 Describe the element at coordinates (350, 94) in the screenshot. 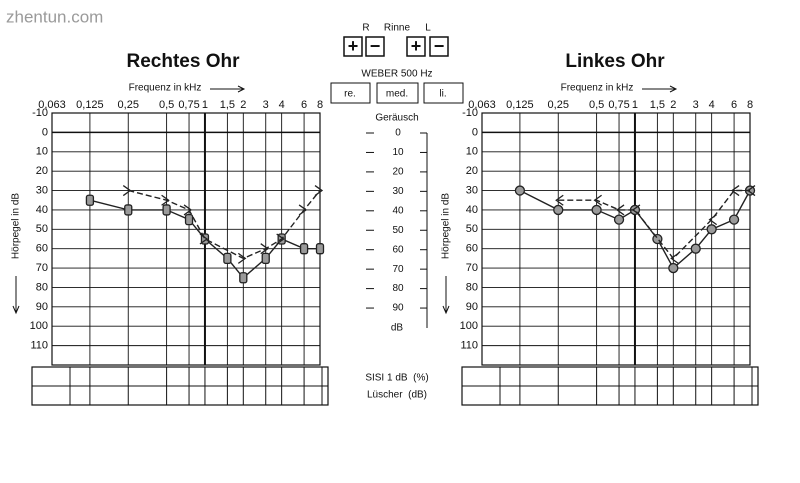

I see `weber-button: re.` at that location.